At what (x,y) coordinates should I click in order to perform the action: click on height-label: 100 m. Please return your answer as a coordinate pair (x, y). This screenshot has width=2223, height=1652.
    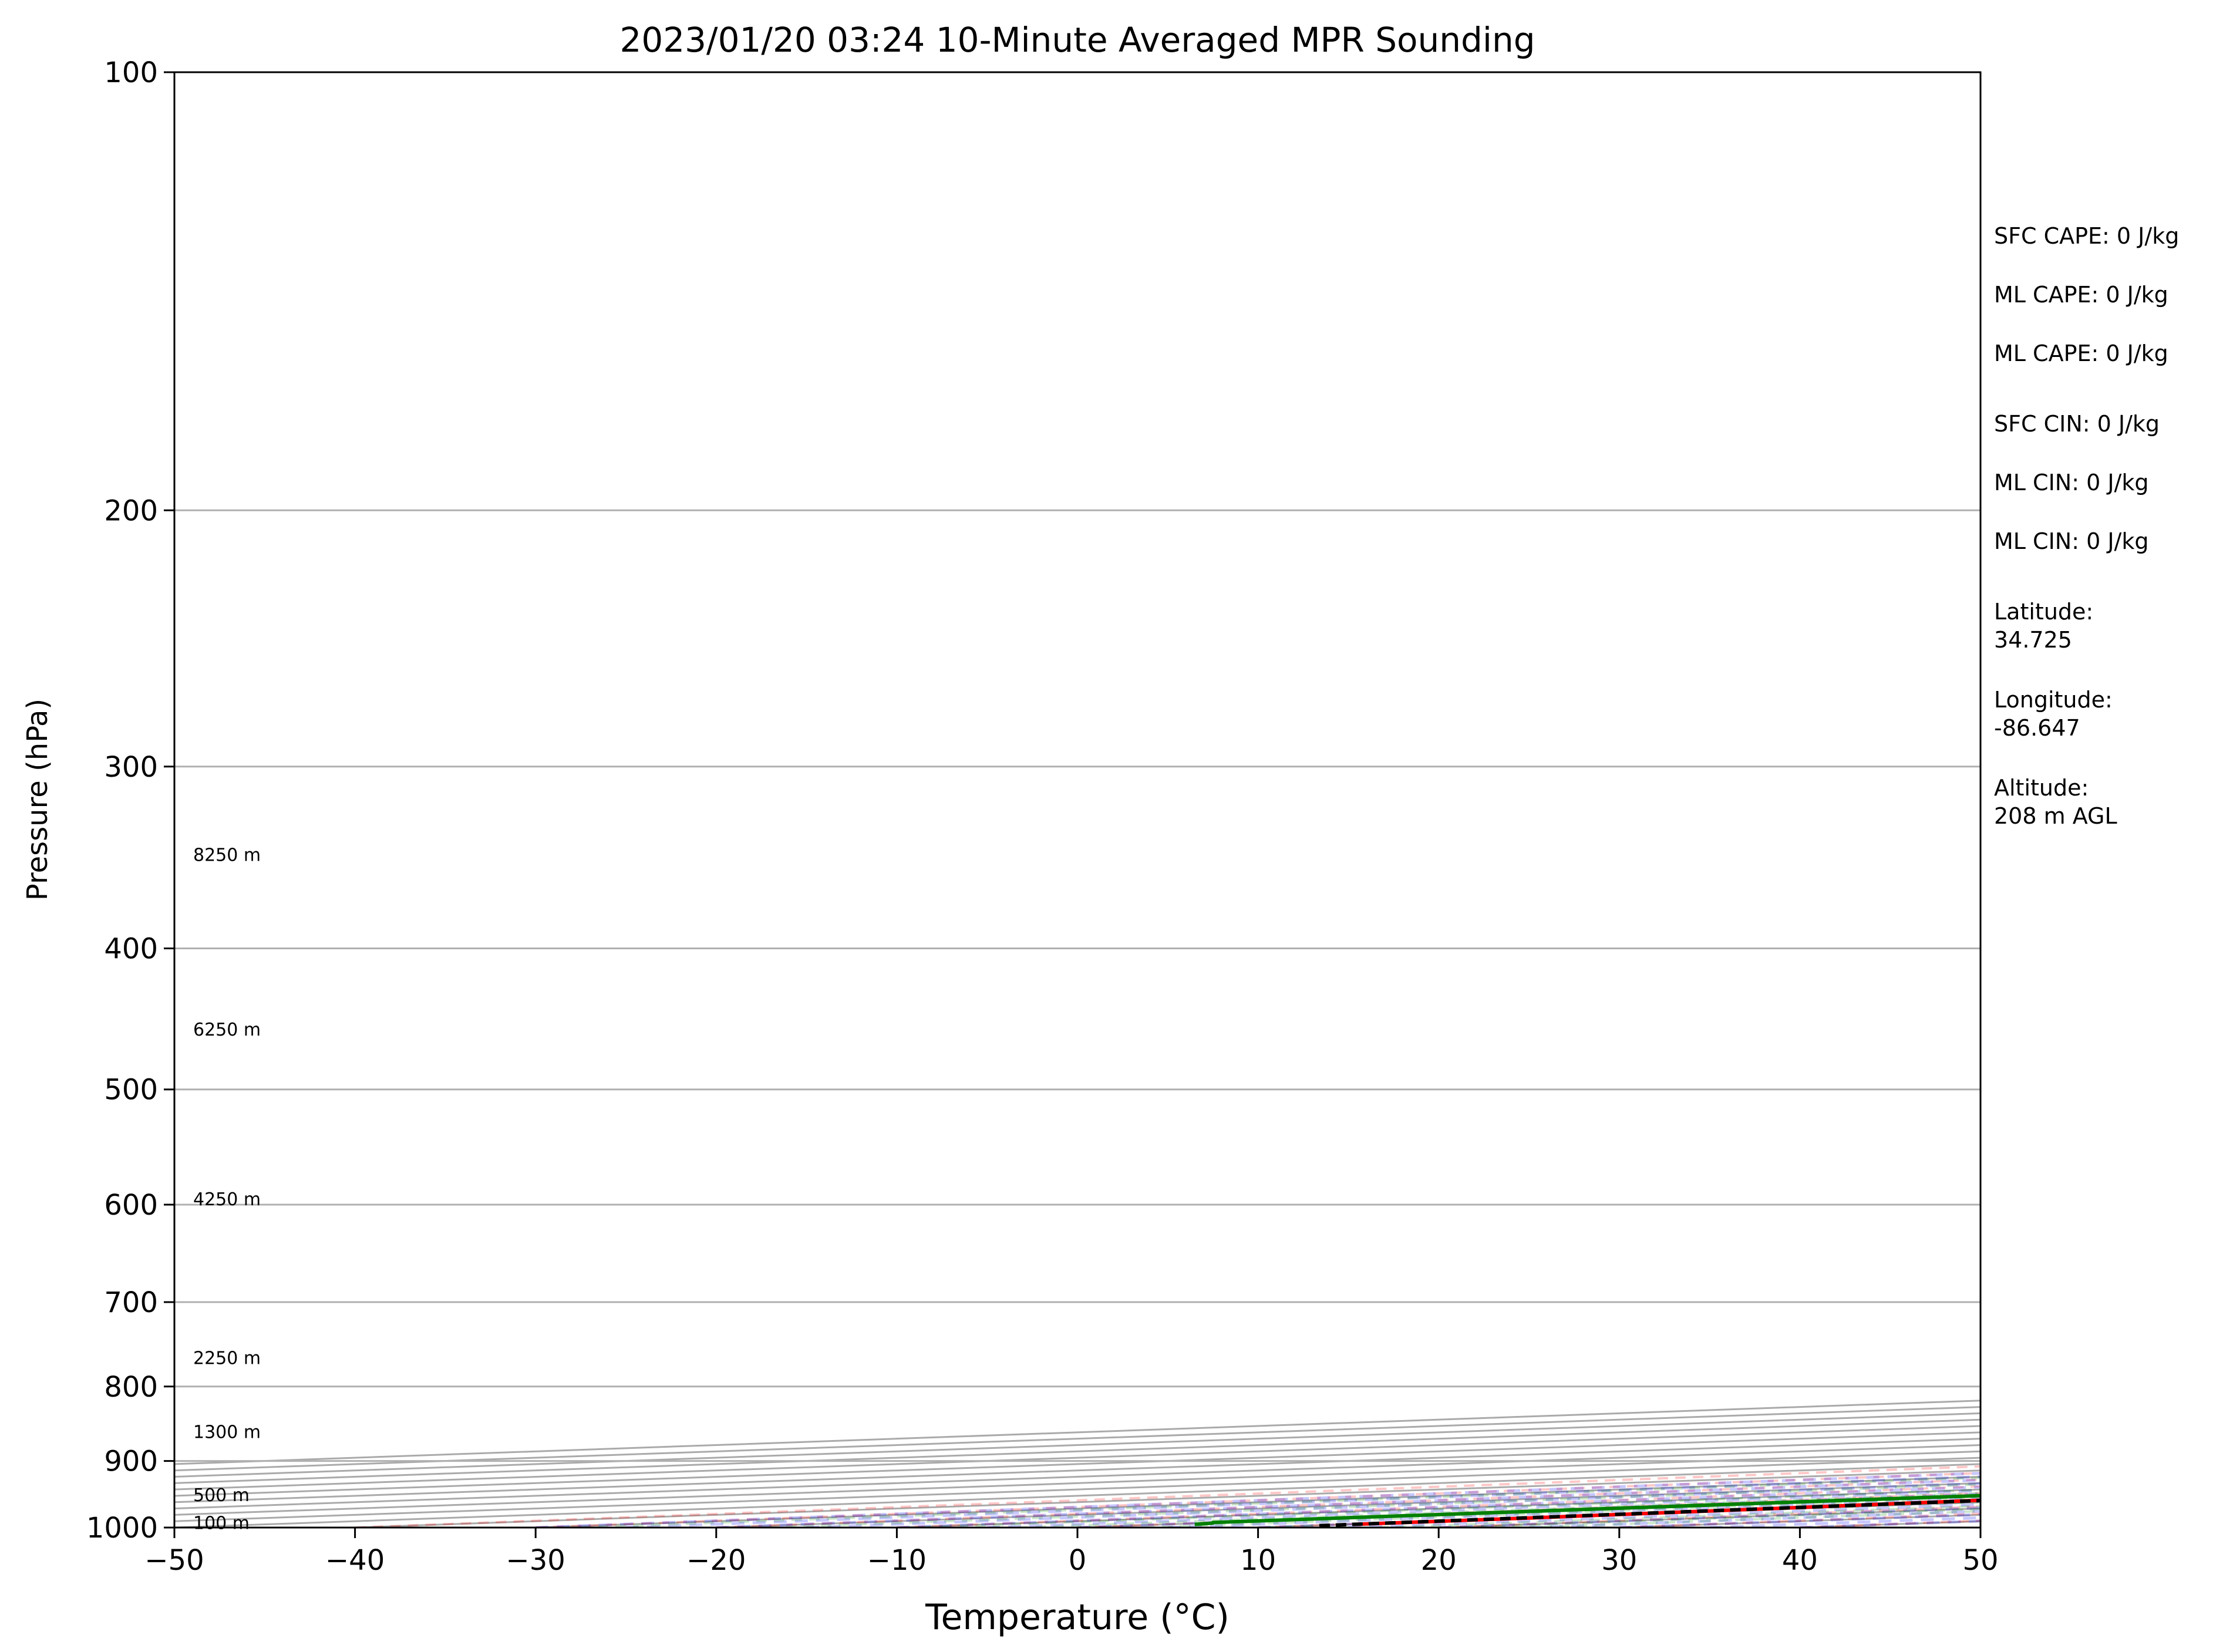
    Looking at the image, I should click on (221, 1523).